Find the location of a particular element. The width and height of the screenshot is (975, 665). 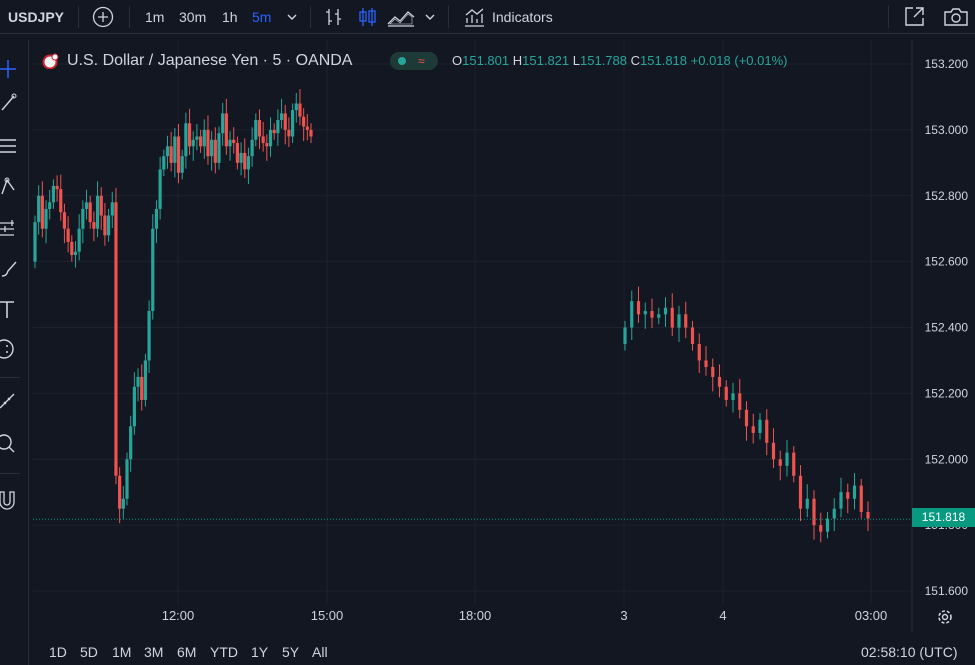

range-1d: 1D is located at coordinates (58, 652).